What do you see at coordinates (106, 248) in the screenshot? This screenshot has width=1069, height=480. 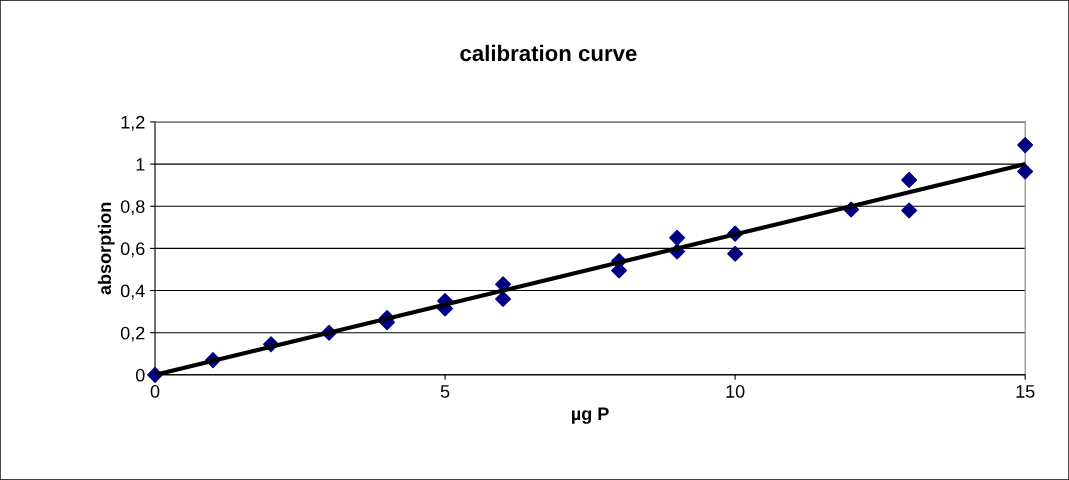 I see `y-axis-title: absorption` at bounding box center [106, 248].